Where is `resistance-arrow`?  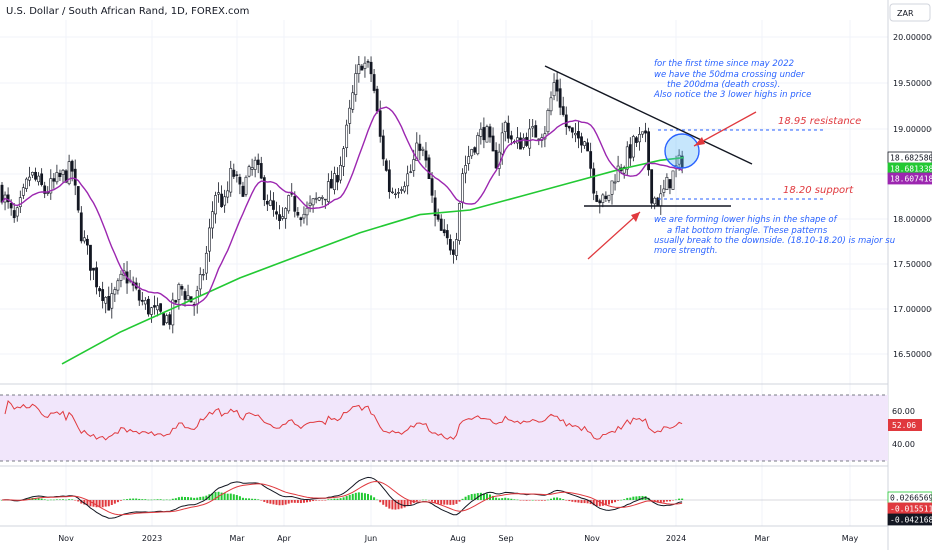 resistance-arrow is located at coordinates (725, 129).